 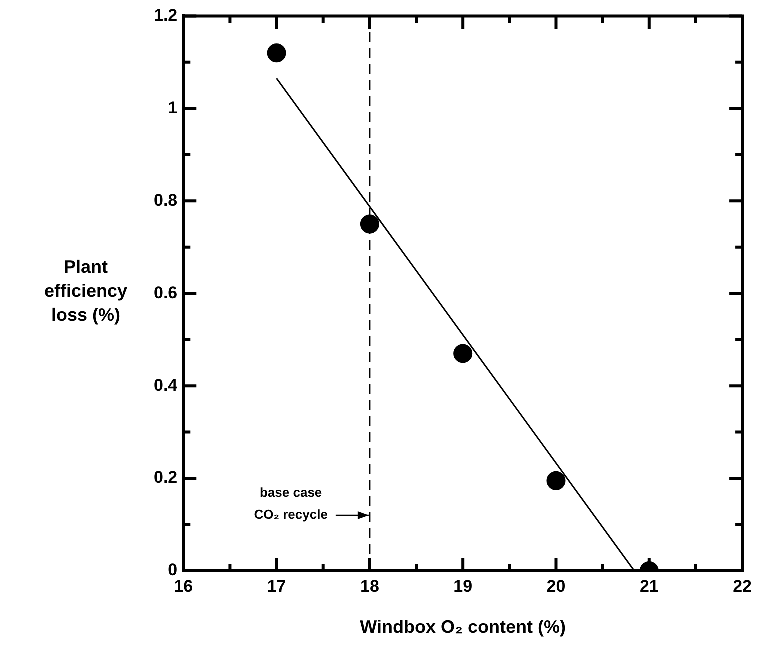 What do you see at coordinates (166, 15) in the screenshot?
I see `y-tick-label: 1.2` at bounding box center [166, 15].